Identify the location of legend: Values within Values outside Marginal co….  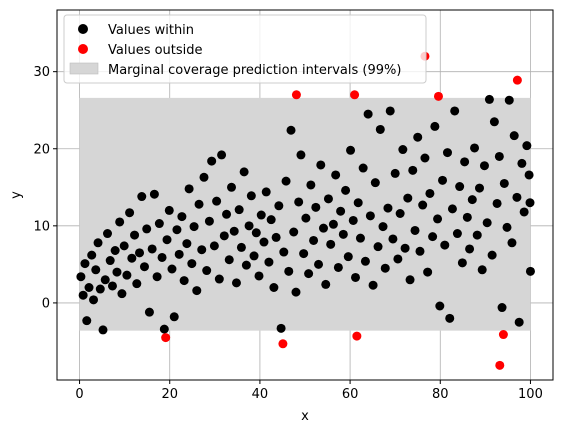
(245, 49).